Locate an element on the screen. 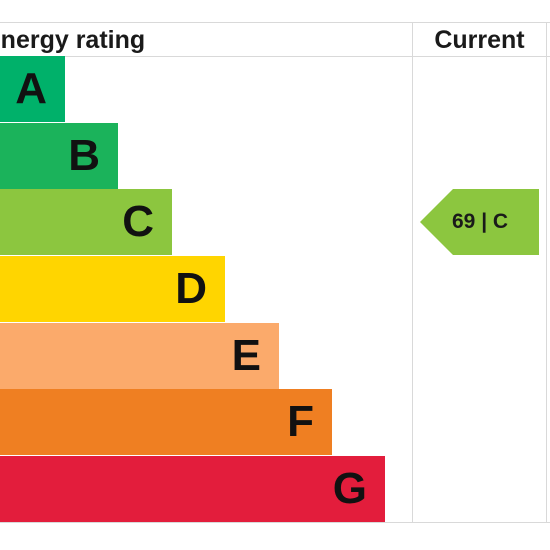 This screenshot has height=550, width=550. top-border is located at coordinates (275, 22).